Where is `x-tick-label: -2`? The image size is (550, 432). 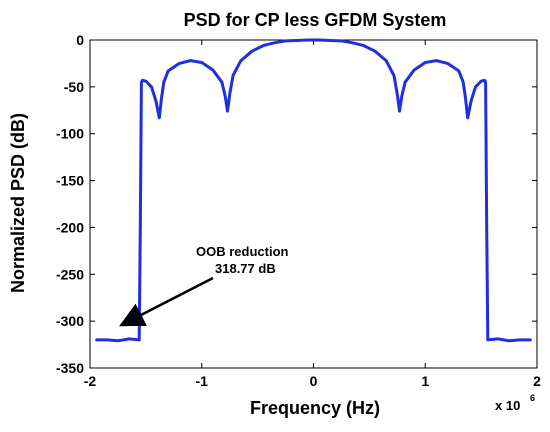 x-tick-label: -2 is located at coordinates (90, 381).